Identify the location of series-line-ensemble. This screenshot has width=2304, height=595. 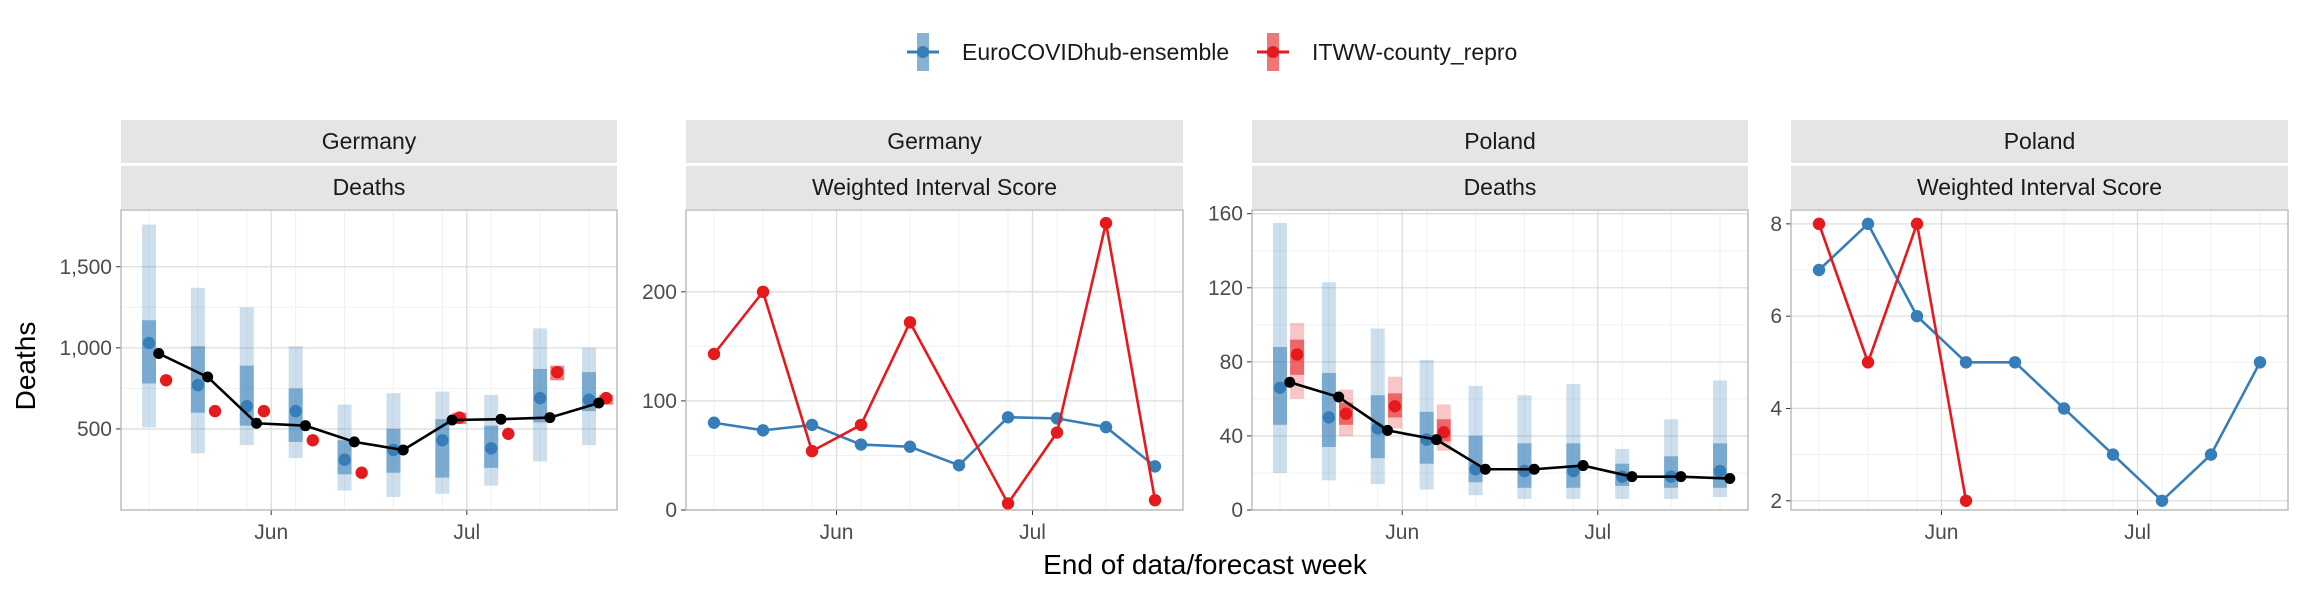
(2040, 362).